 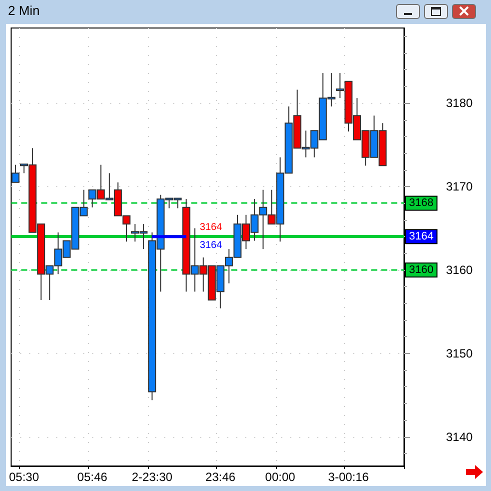 I want to click on x-tick-label: 3-00:16, so click(x=349, y=477).